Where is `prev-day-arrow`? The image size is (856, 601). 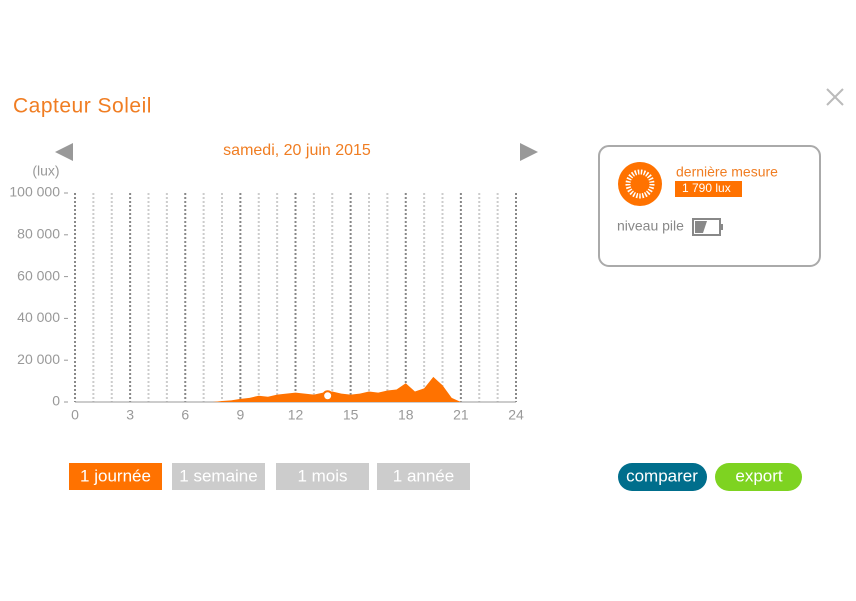 prev-day-arrow is located at coordinates (64, 152).